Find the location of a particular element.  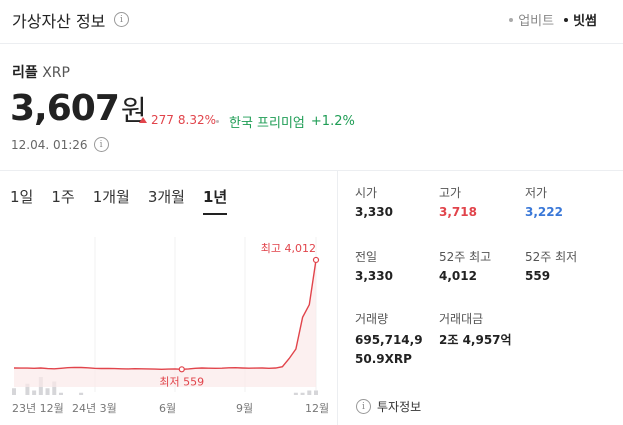

source-tab-upbit: 업비트 is located at coordinates (531, 19).